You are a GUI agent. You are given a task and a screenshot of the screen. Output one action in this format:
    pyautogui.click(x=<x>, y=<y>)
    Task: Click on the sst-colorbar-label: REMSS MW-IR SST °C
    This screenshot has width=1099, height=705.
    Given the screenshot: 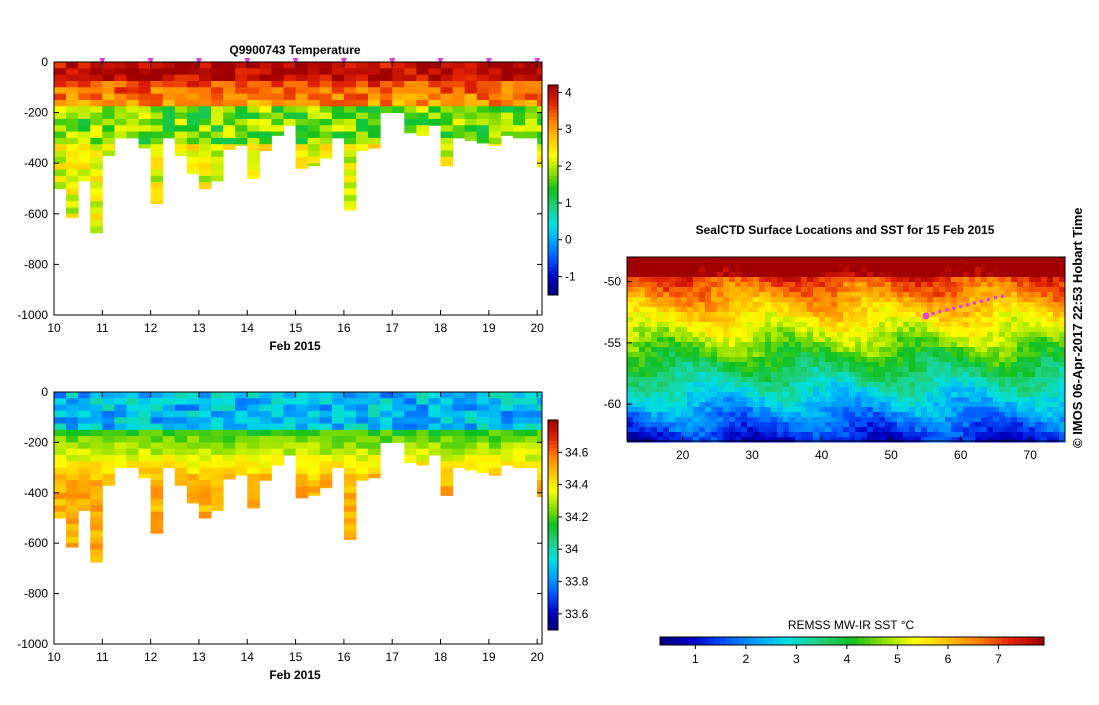 What is the action you would take?
    pyautogui.click(x=851, y=625)
    